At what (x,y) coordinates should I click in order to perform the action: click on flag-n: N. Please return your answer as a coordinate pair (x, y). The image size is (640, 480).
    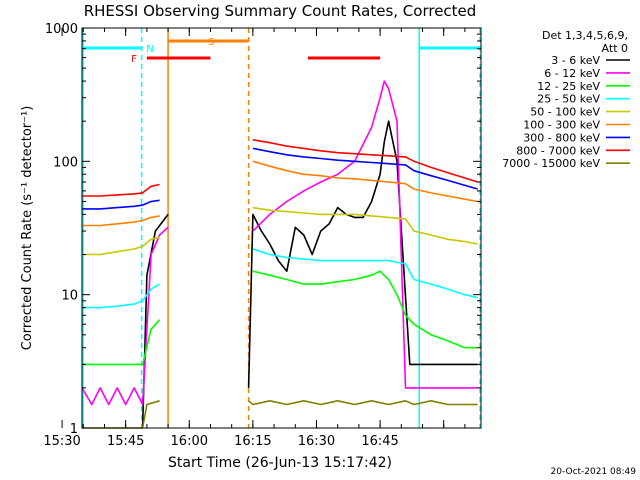
    Looking at the image, I should click on (149, 49).